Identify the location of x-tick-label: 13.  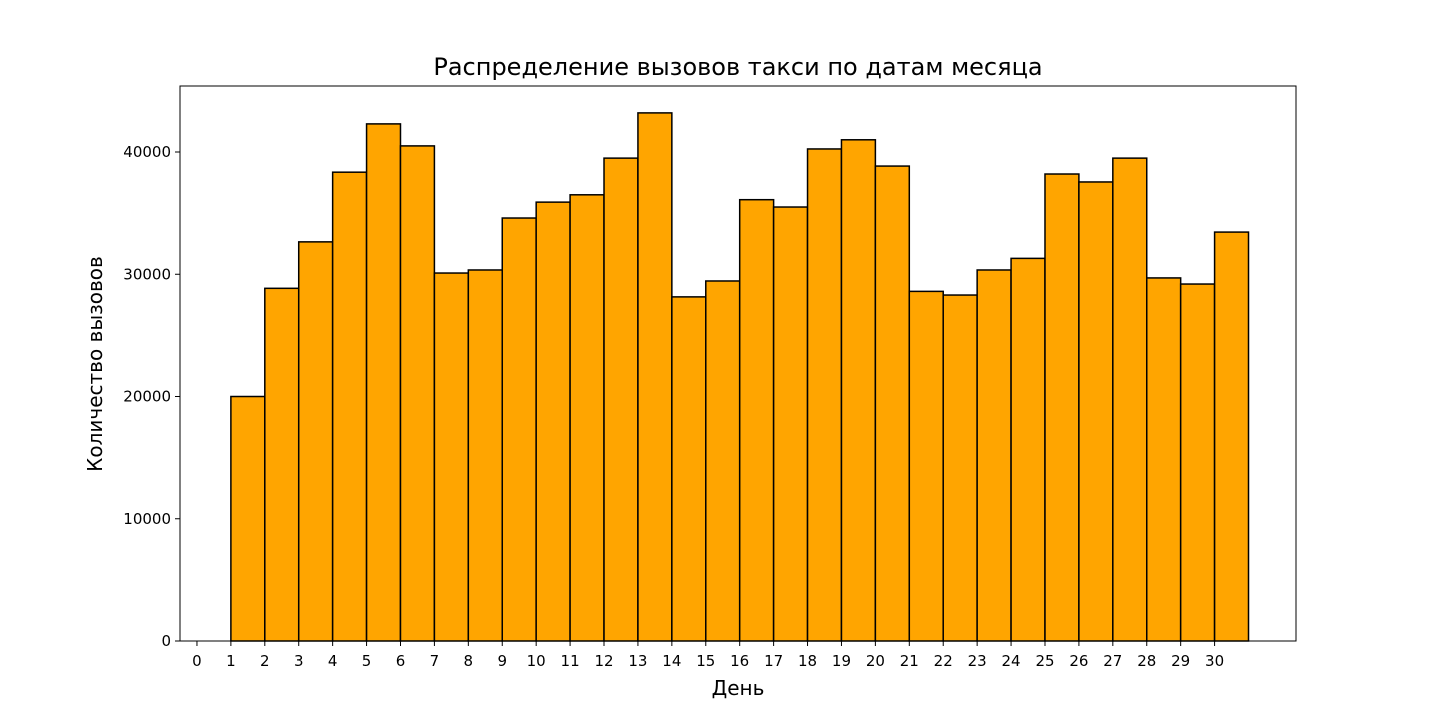
(637, 661).